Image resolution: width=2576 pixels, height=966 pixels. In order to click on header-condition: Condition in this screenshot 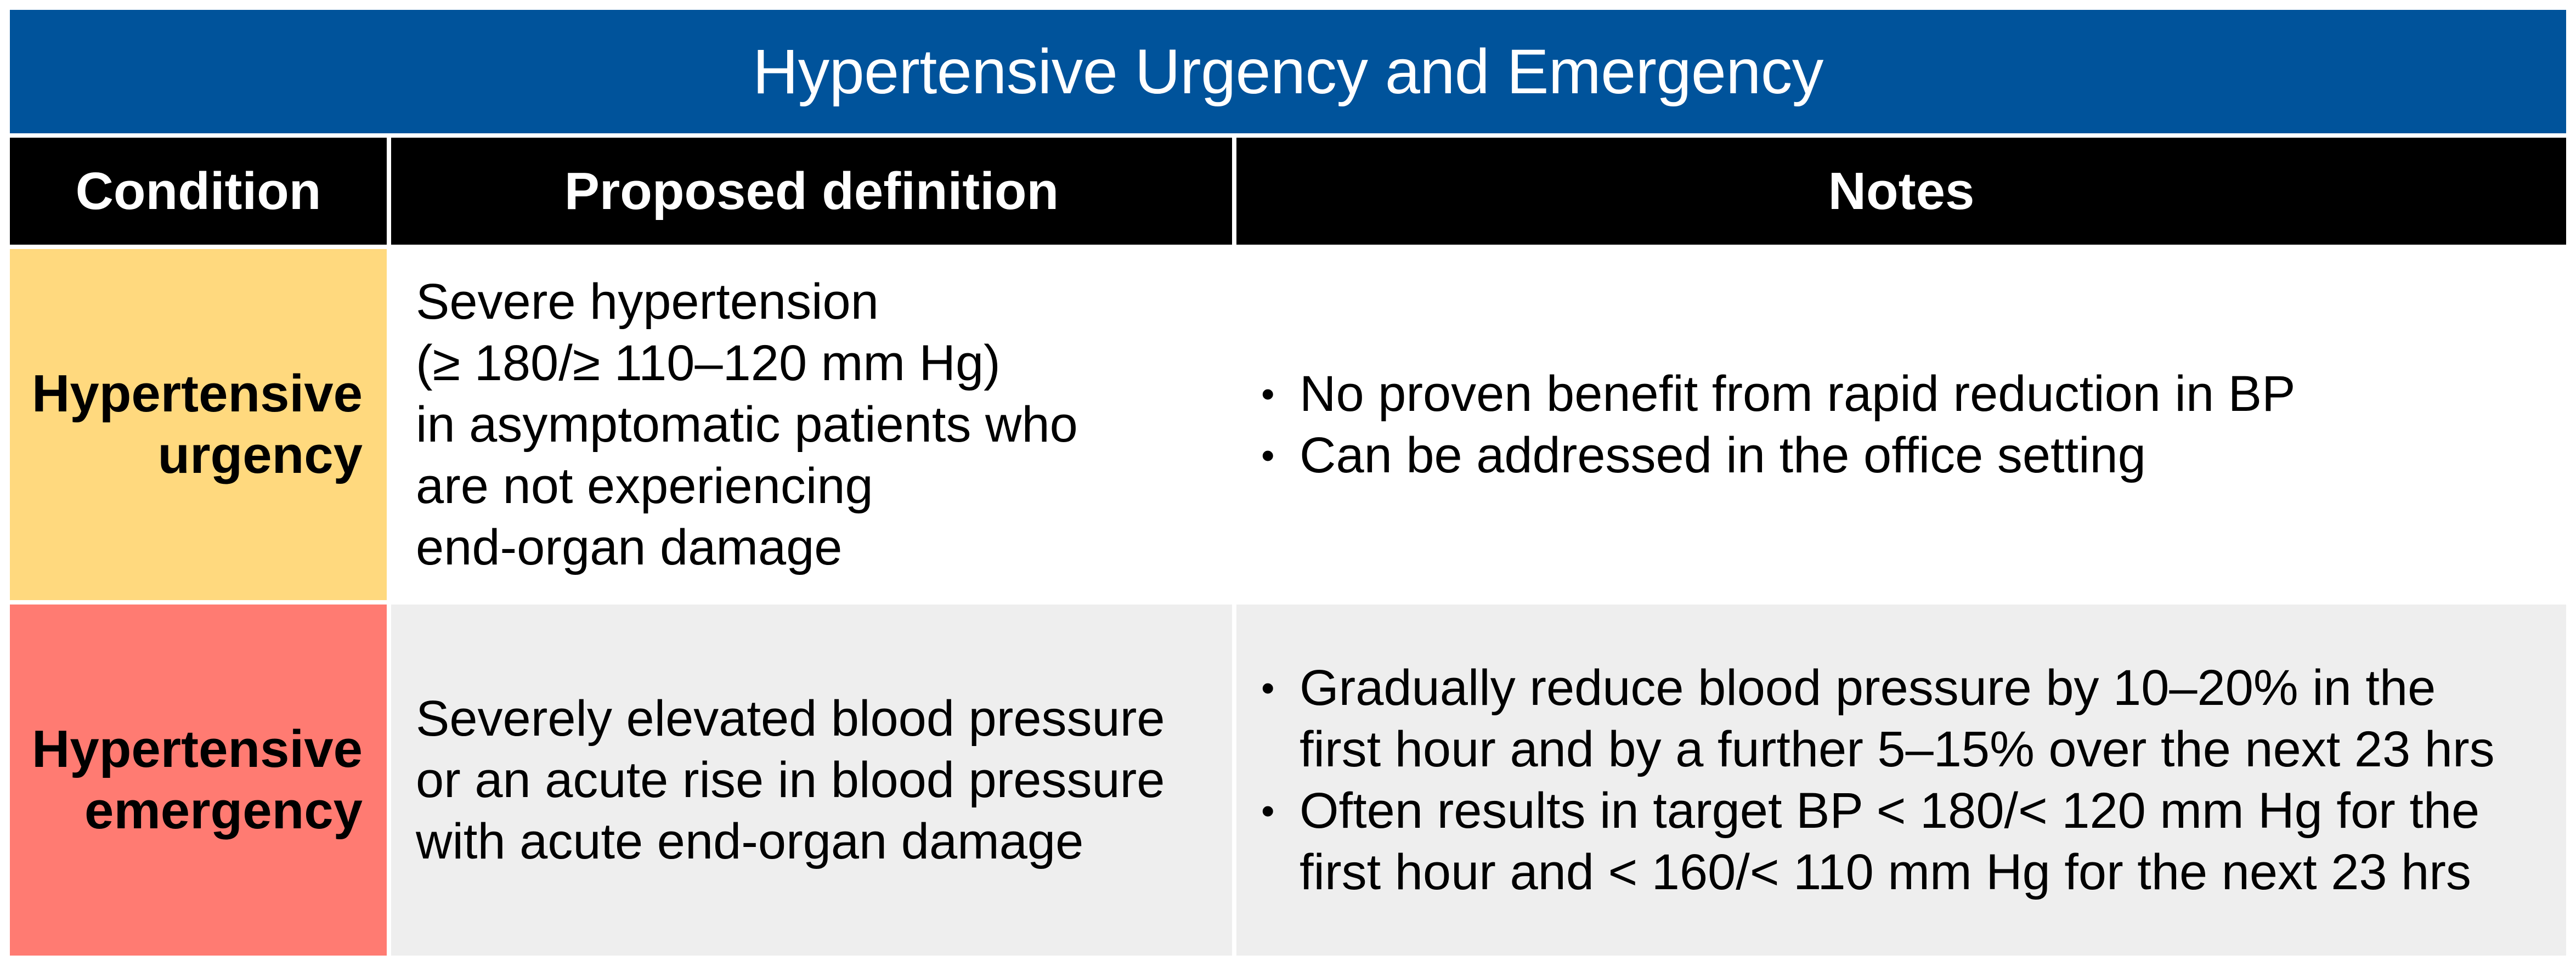, I will do `click(198, 191)`.